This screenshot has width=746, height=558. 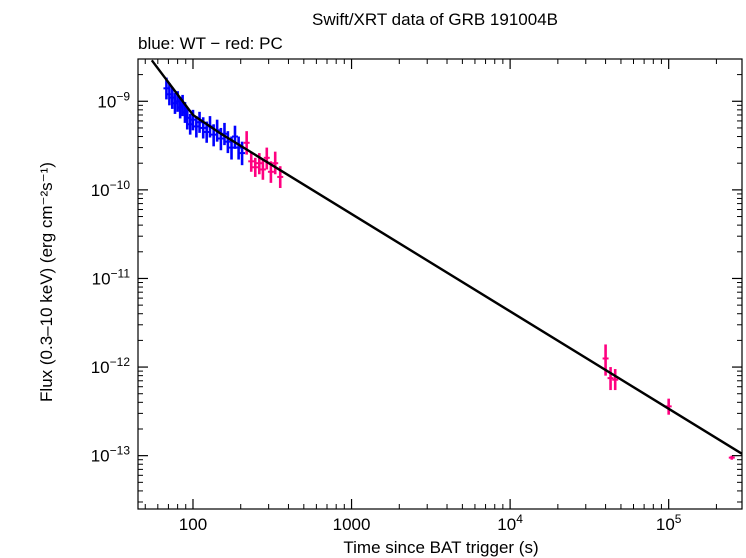 What do you see at coordinates (435, 19) in the screenshot?
I see `chart-title: Swift/XRT data of GRB 191004B` at bounding box center [435, 19].